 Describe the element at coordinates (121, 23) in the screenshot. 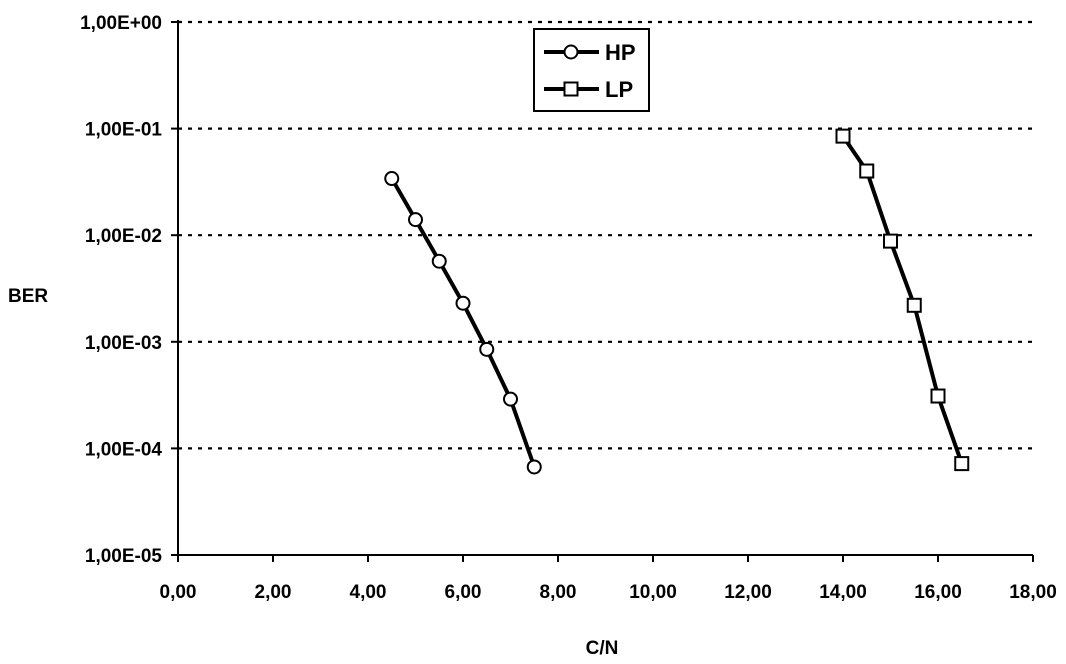

I see `y-tick-label: 1,00E+00` at that location.